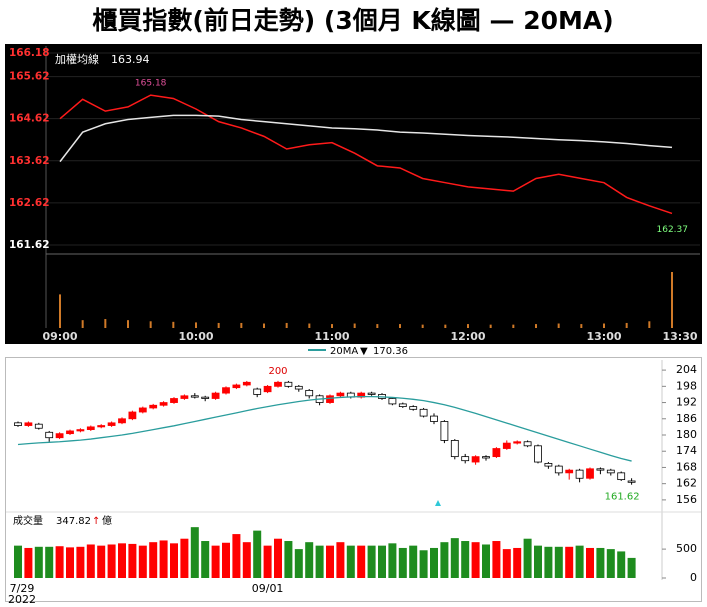  I want to click on y-tick-label: 156, so click(686, 499).